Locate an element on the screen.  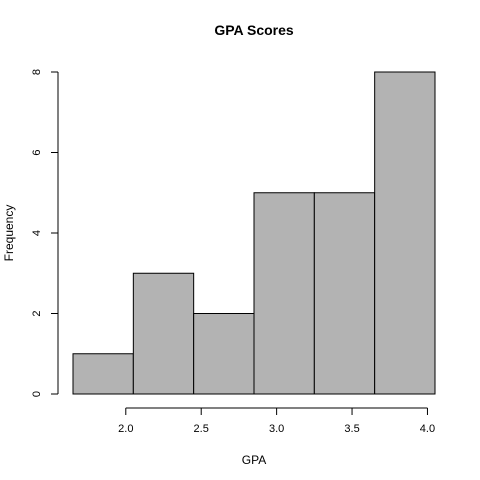
x-tick-label: 2.0 is located at coordinates (125, 429).